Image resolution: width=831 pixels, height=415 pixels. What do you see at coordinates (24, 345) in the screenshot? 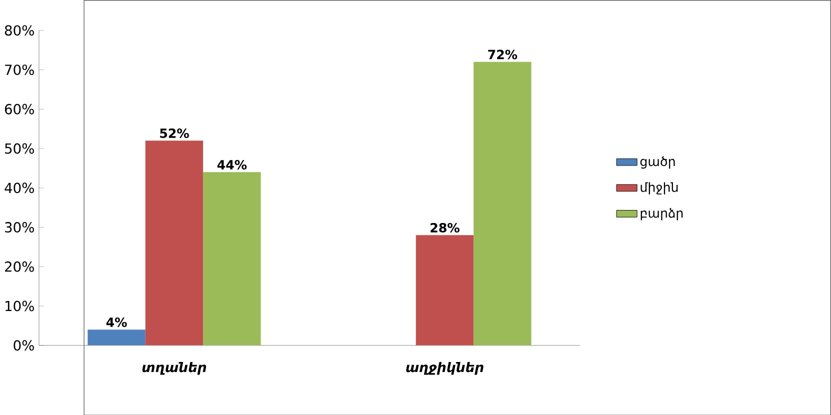
I see `y-tick-label: 0%` at bounding box center [24, 345].